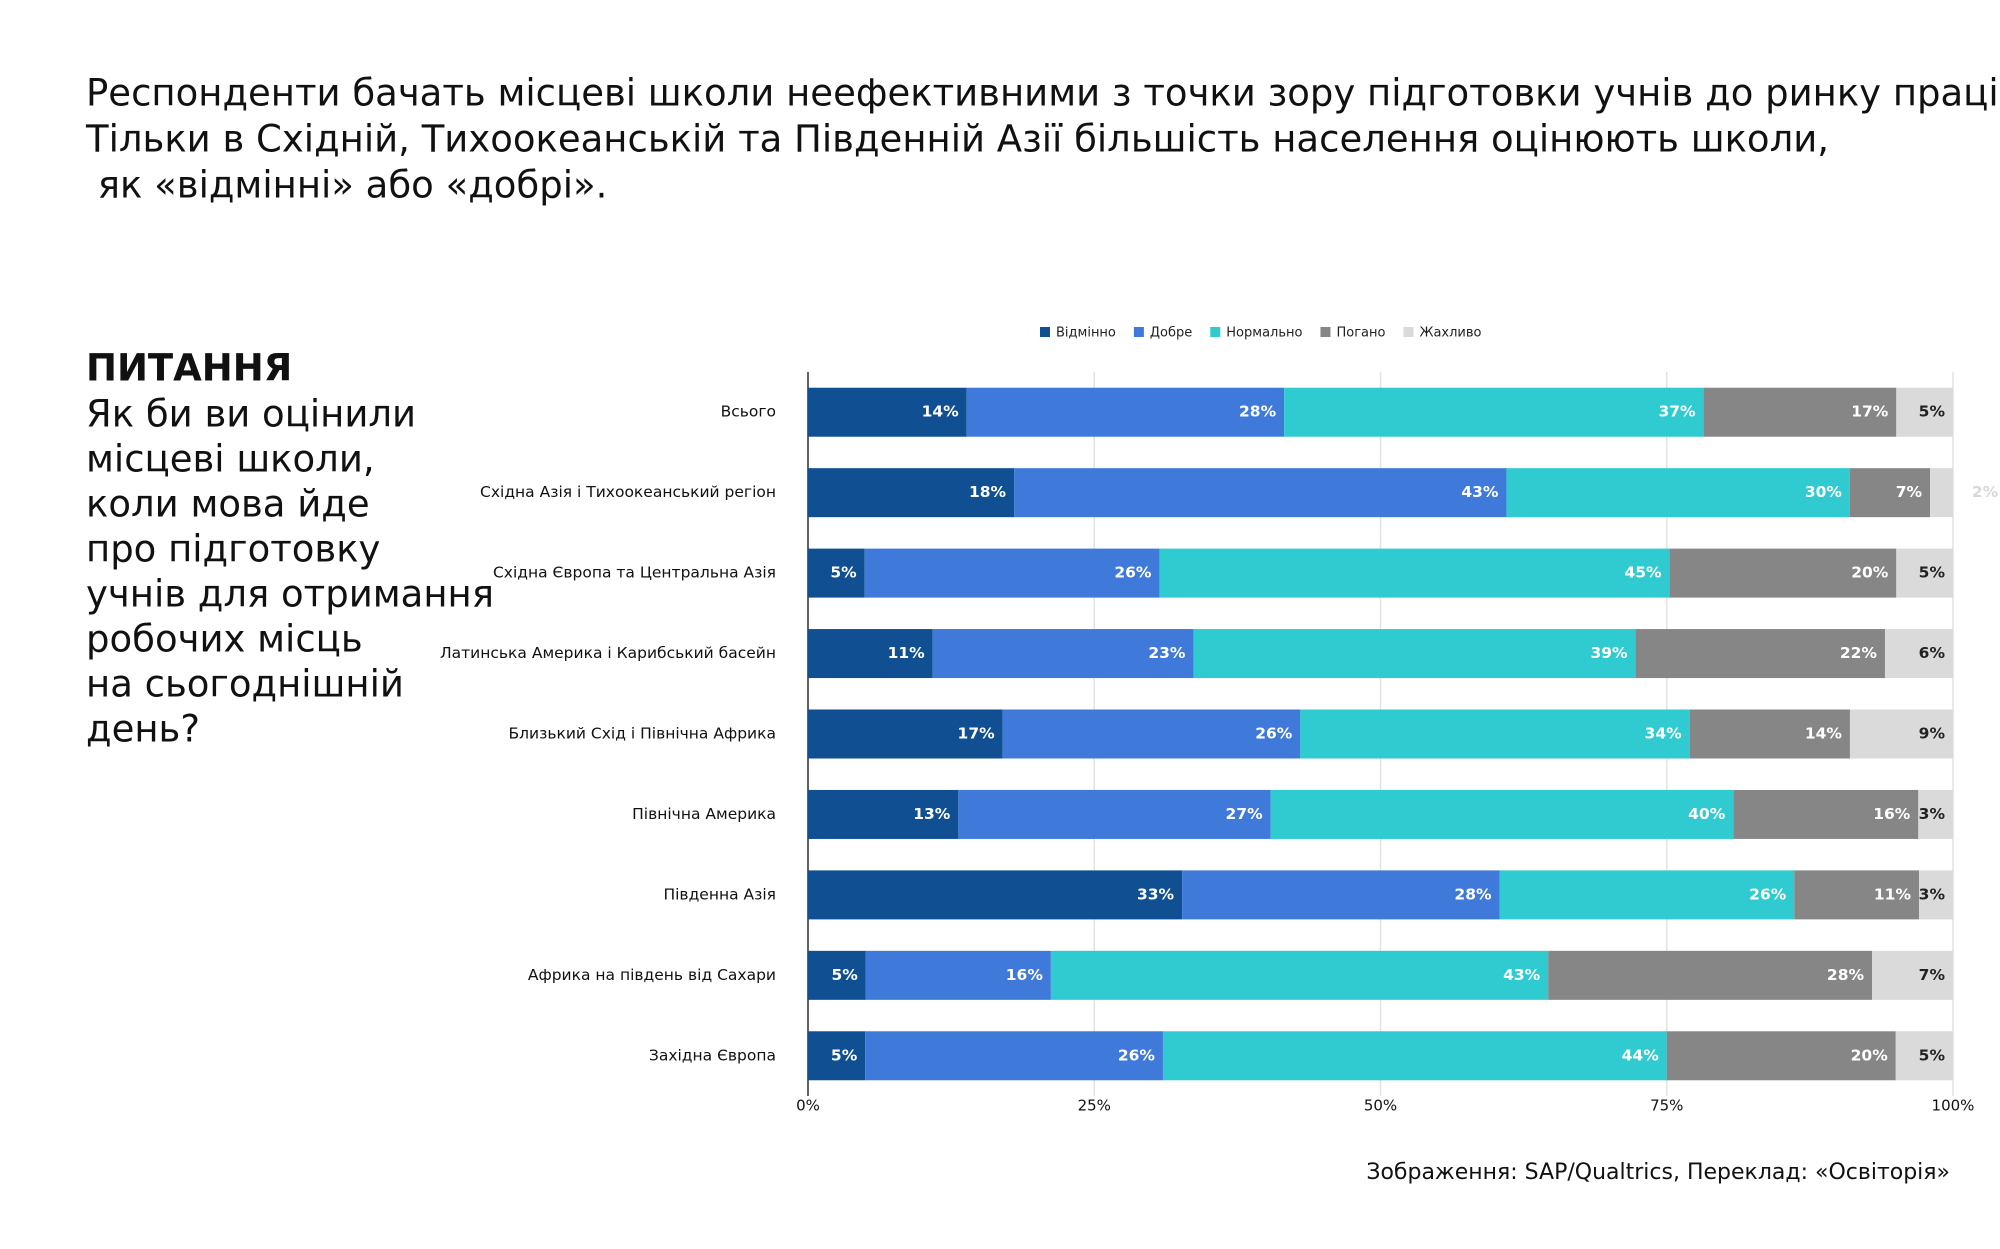 Image resolution: width=2000 pixels, height=1249 pixels. What do you see at coordinates (652, 975) in the screenshot?
I see `y-tick-label: Африка на південь від Сахари` at bounding box center [652, 975].